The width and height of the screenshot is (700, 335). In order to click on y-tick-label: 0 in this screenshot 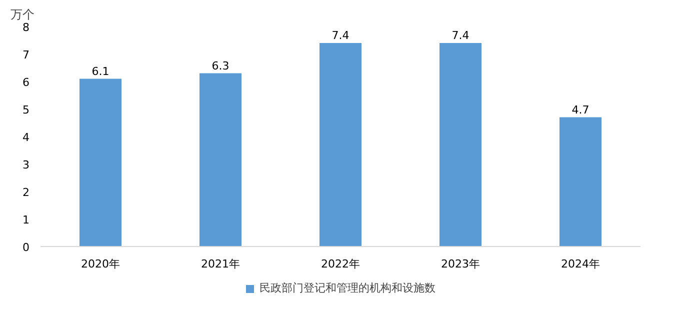, I will do `click(26, 247)`.